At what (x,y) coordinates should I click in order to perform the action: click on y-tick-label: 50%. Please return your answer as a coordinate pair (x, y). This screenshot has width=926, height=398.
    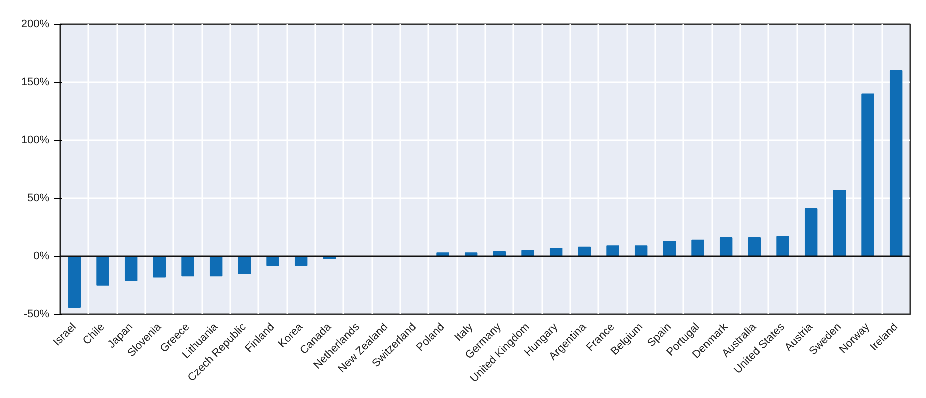
    Looking at the image, I should click on (38, 198).